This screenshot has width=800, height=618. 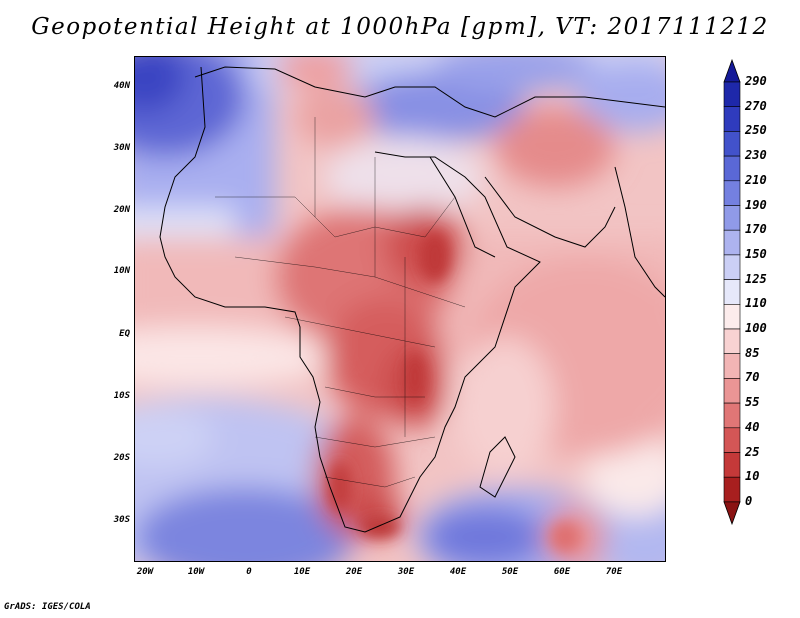 What do you see at coordinates (752, 352) in the screenshot?
I see `colorbar-label: 85` at bounding box center [752, 352].